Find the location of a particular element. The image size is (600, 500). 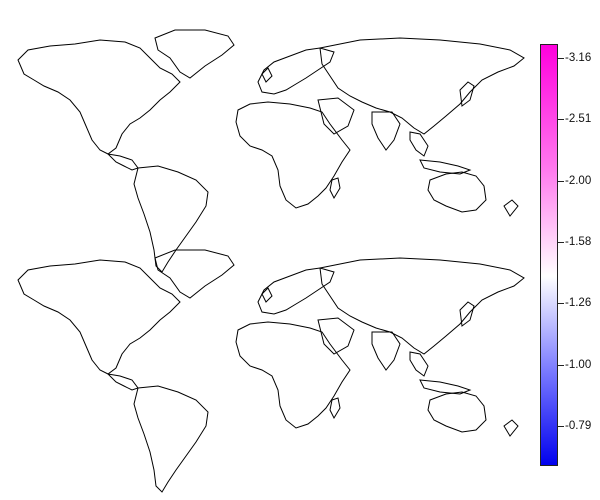

colorbar-gradient is located at coordinates (549, 255).